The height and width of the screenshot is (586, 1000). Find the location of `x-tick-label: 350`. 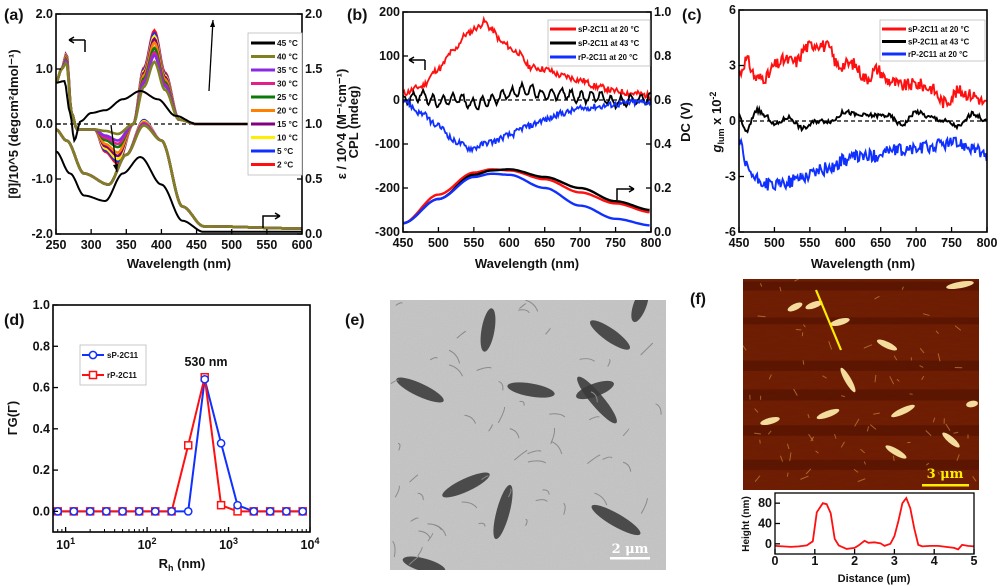

x-tick-label: 350 is located at coordinates (126, 245).